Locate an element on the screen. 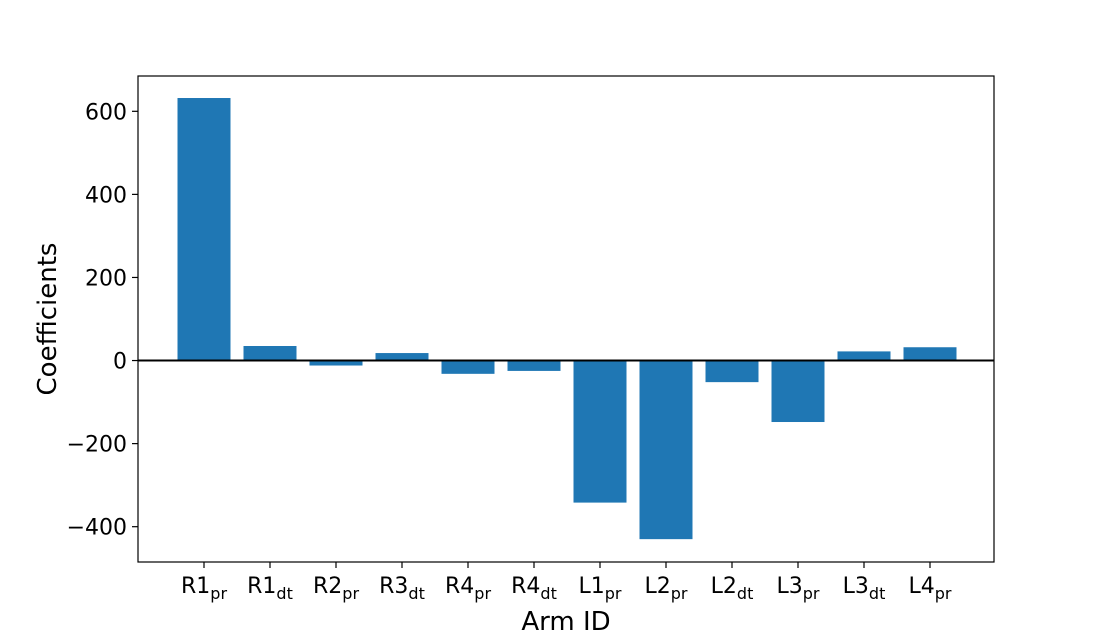 The height and width of the screenshot is (632, 1104). bar-r1-pr is located at coordinates (204, 229).